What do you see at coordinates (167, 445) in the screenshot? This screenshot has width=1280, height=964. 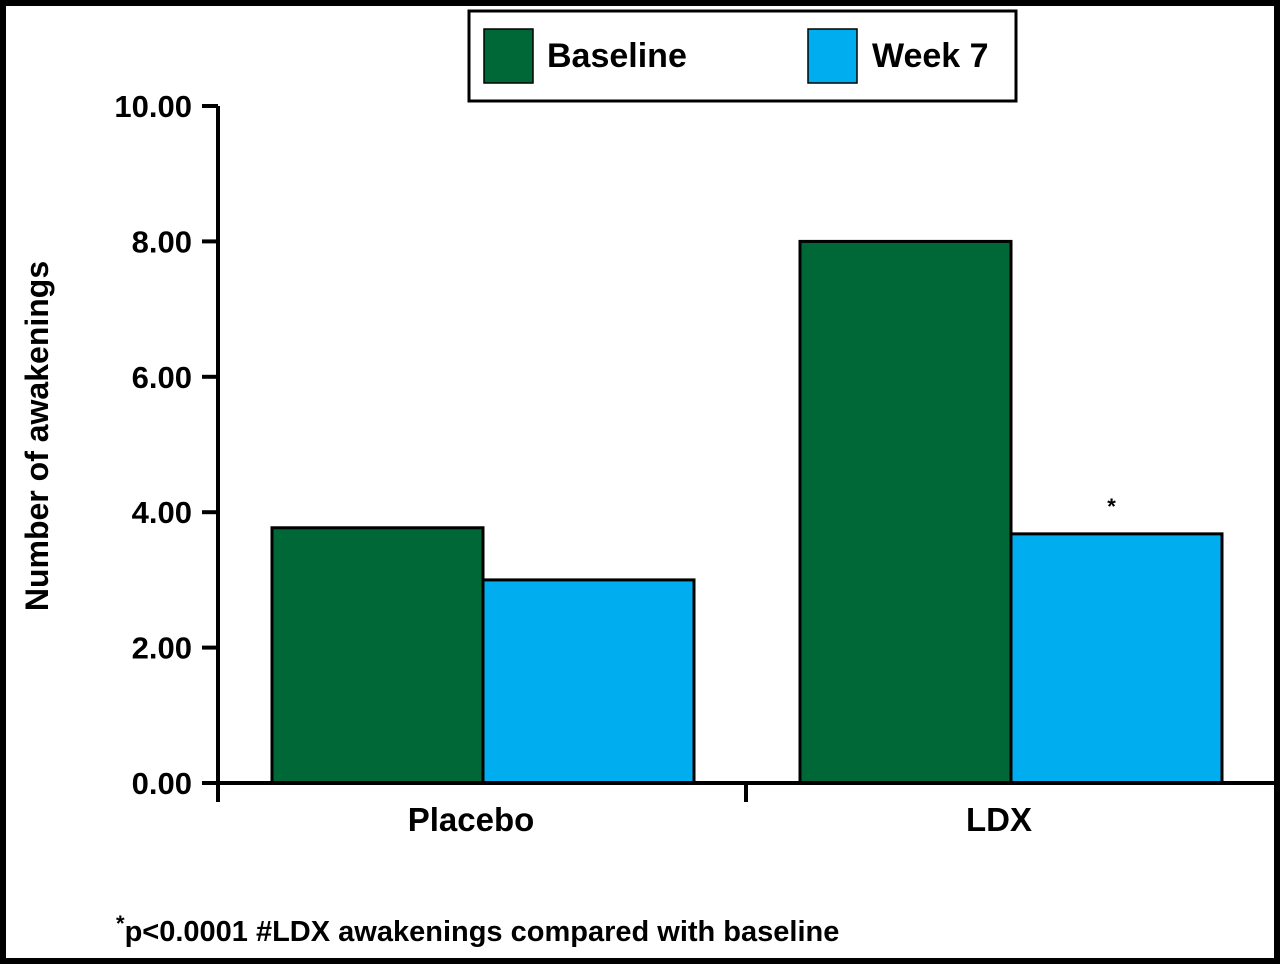 I see `y-axis: 0.00 2.00 4.00 6.00 8.00 10.00` at bounding box center [167, 445].